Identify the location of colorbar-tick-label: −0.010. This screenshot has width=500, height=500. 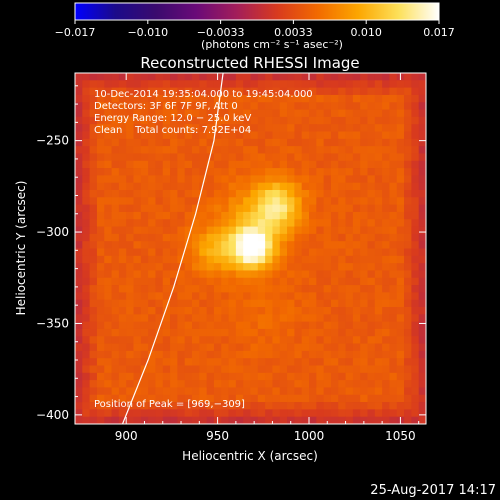
(147, 32).